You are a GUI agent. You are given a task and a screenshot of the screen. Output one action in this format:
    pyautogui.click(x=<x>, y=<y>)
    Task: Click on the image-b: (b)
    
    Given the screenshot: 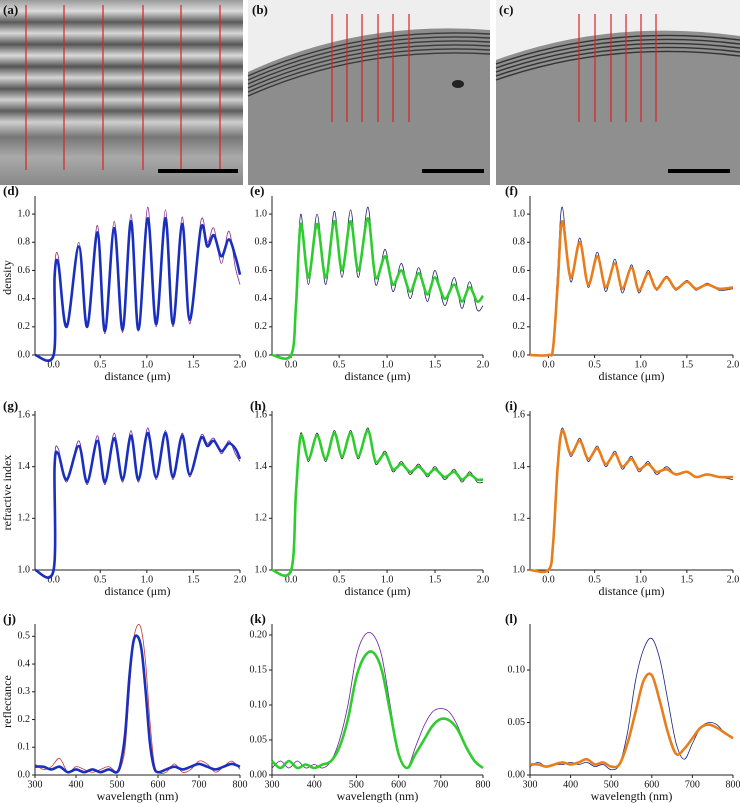 What is the action you would take?
    pyautogui.click(x=369, y=92)
    